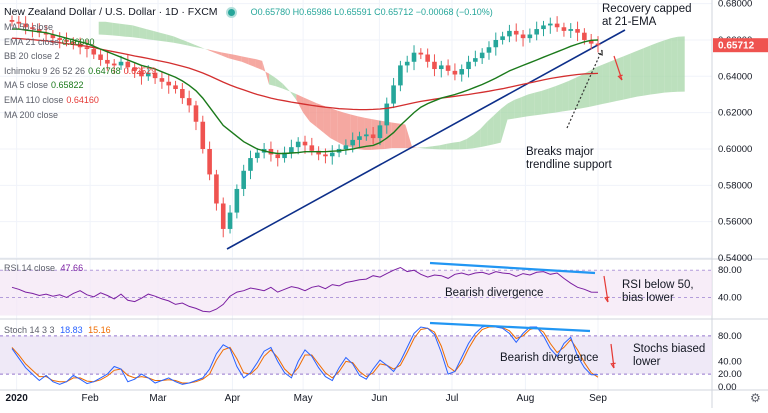 Image resolution: width=768 pixels, height=413 pixels. I want to click on annotation-rsi-note-2: bias lower, so click(648, 298).